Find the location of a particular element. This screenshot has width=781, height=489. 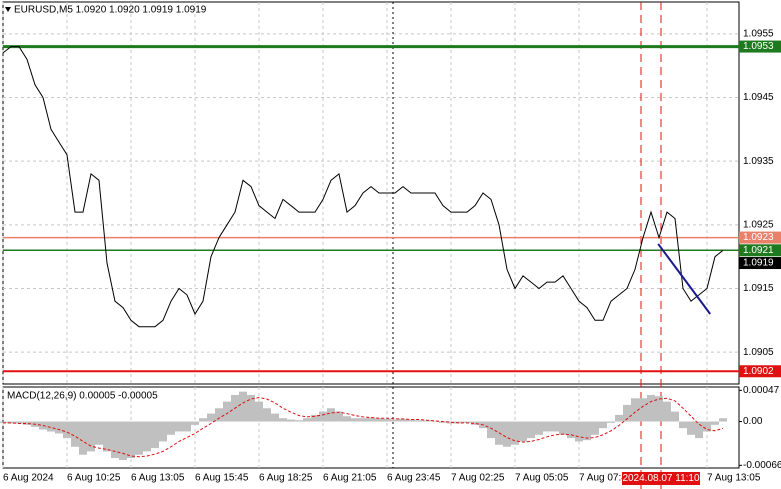

y-tick-label: 0.00 is located at coordinates (753, 421).